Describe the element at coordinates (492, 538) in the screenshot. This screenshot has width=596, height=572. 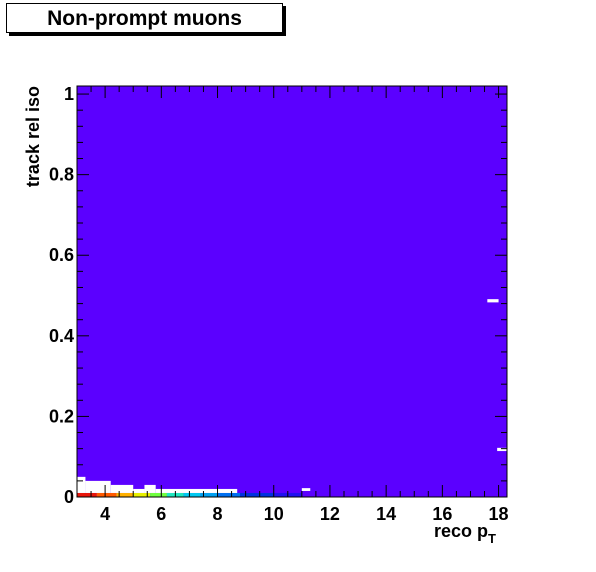
I see `x-axis-label-subscript: T` at that location.